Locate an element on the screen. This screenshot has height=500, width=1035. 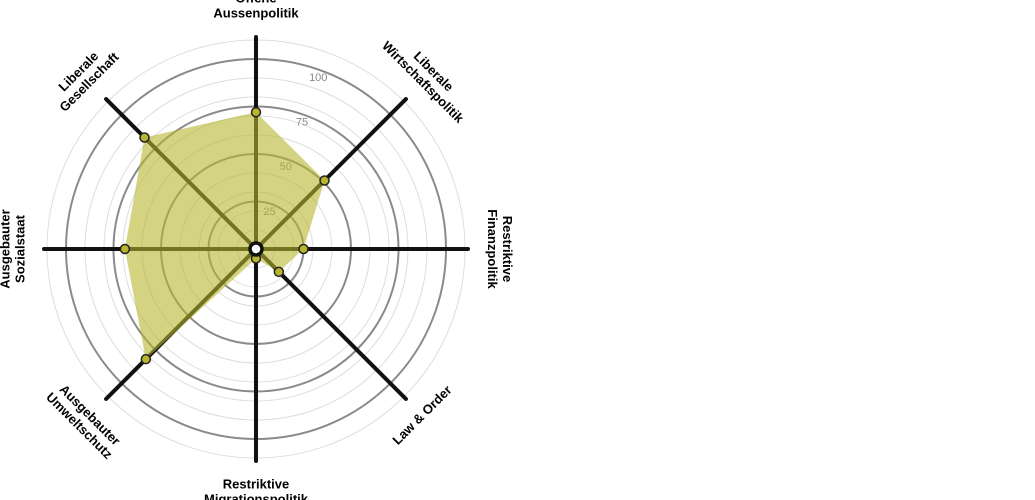
axis-label-4-line-1: Migrationspolitik is located at coordinates (256, 495).